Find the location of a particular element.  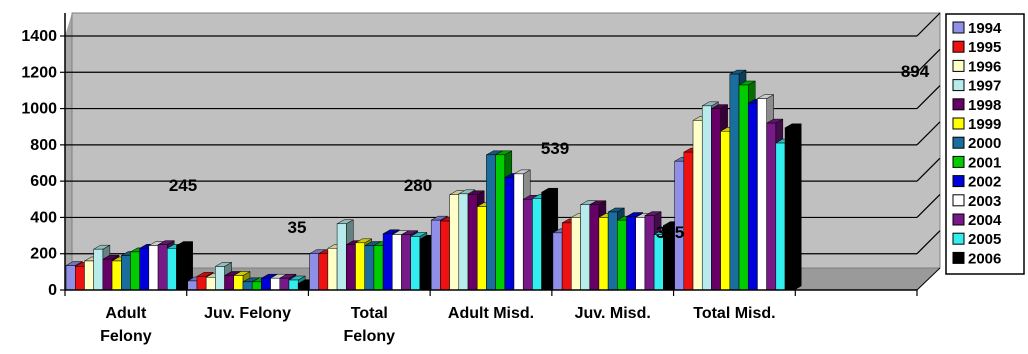

legend-entry-2000: 2000 is located at coordinates (976, 143).